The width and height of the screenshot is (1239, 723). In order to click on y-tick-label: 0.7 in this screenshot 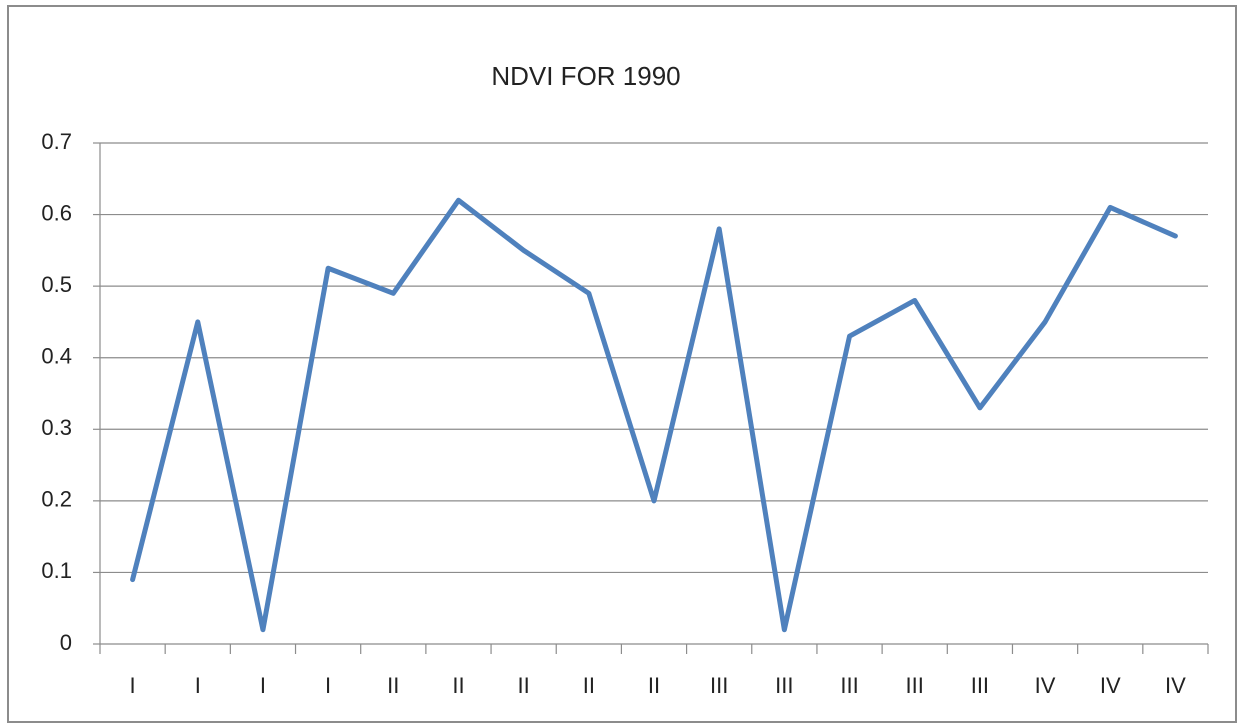, I will do `click(56, 141)`.